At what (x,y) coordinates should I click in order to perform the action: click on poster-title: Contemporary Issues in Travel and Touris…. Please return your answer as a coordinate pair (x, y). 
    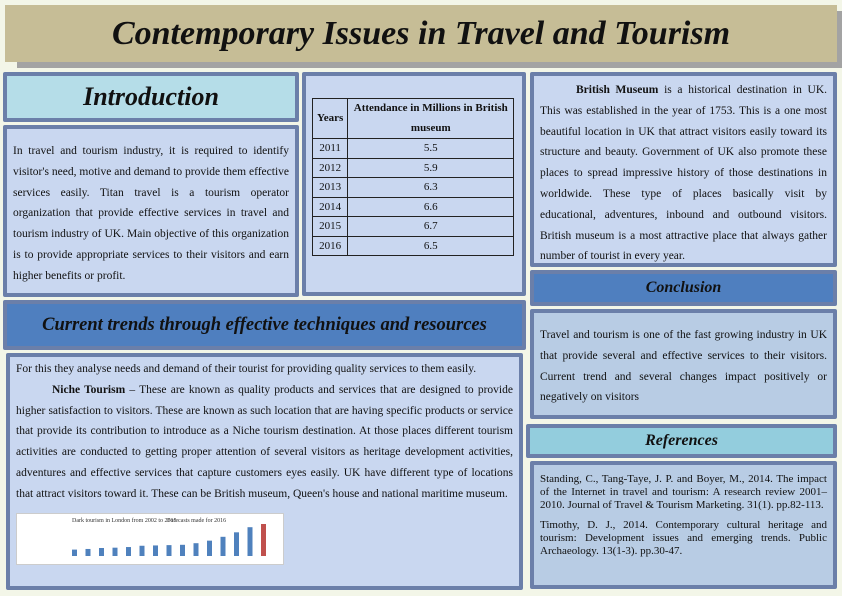
    Looking at the image, I should click on (421, 33).